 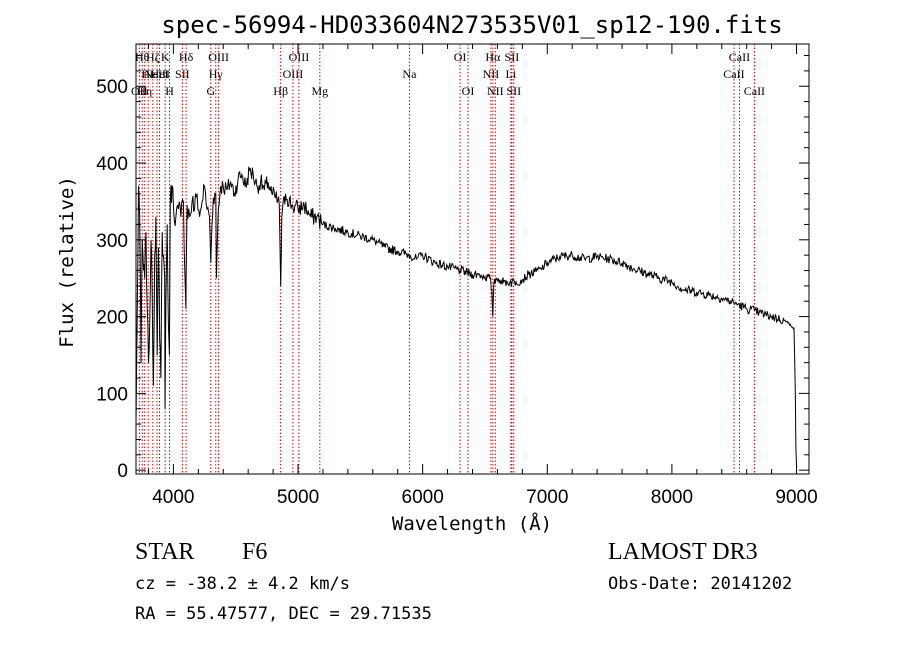 What do you see at coordinates (299, 57) in the screenshot?
I see `line-label-16: OIII` at bounding box center [299, 57].